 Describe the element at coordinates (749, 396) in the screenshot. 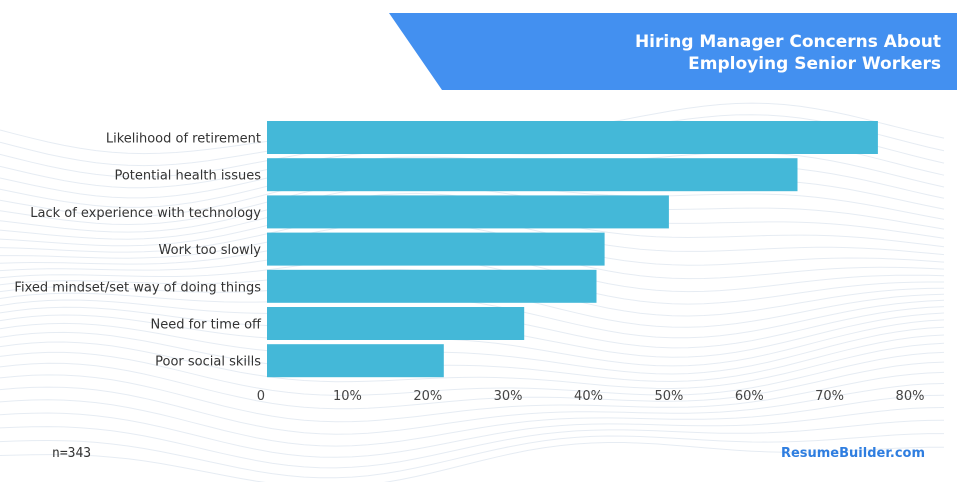

I see `x-tick-label-6: 60%` at that location.